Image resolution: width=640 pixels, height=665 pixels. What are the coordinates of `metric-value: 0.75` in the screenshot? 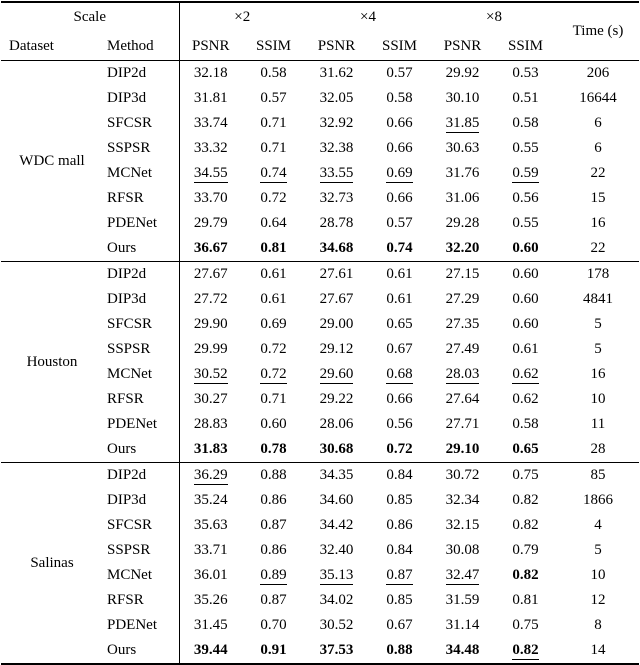 It's located at (525, 475).